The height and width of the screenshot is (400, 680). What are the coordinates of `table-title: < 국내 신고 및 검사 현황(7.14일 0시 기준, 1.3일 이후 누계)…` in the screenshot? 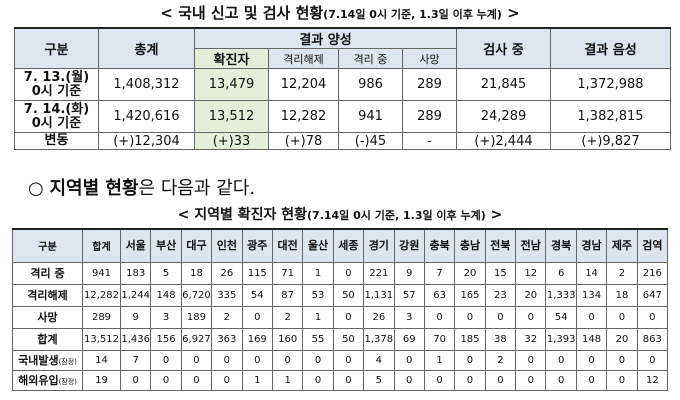 It's located at (340, 12).